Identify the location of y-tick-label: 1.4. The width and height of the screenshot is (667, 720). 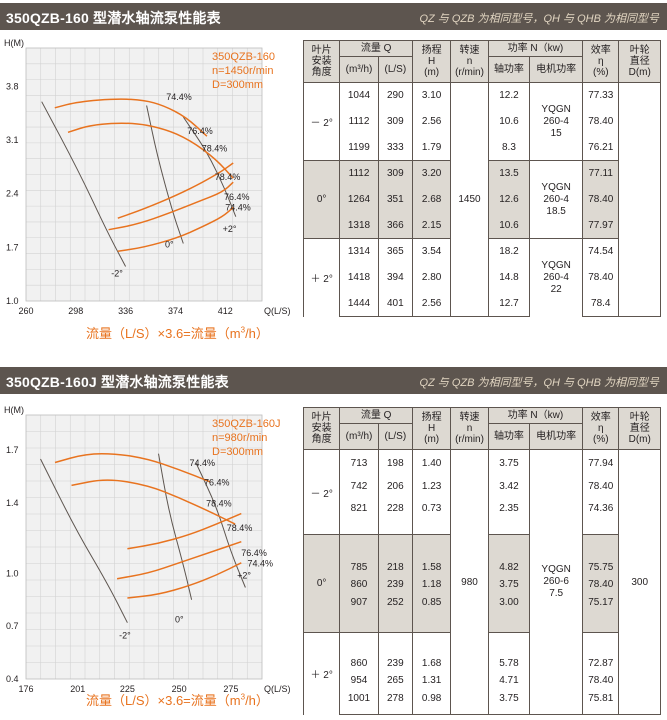
(12, 503).